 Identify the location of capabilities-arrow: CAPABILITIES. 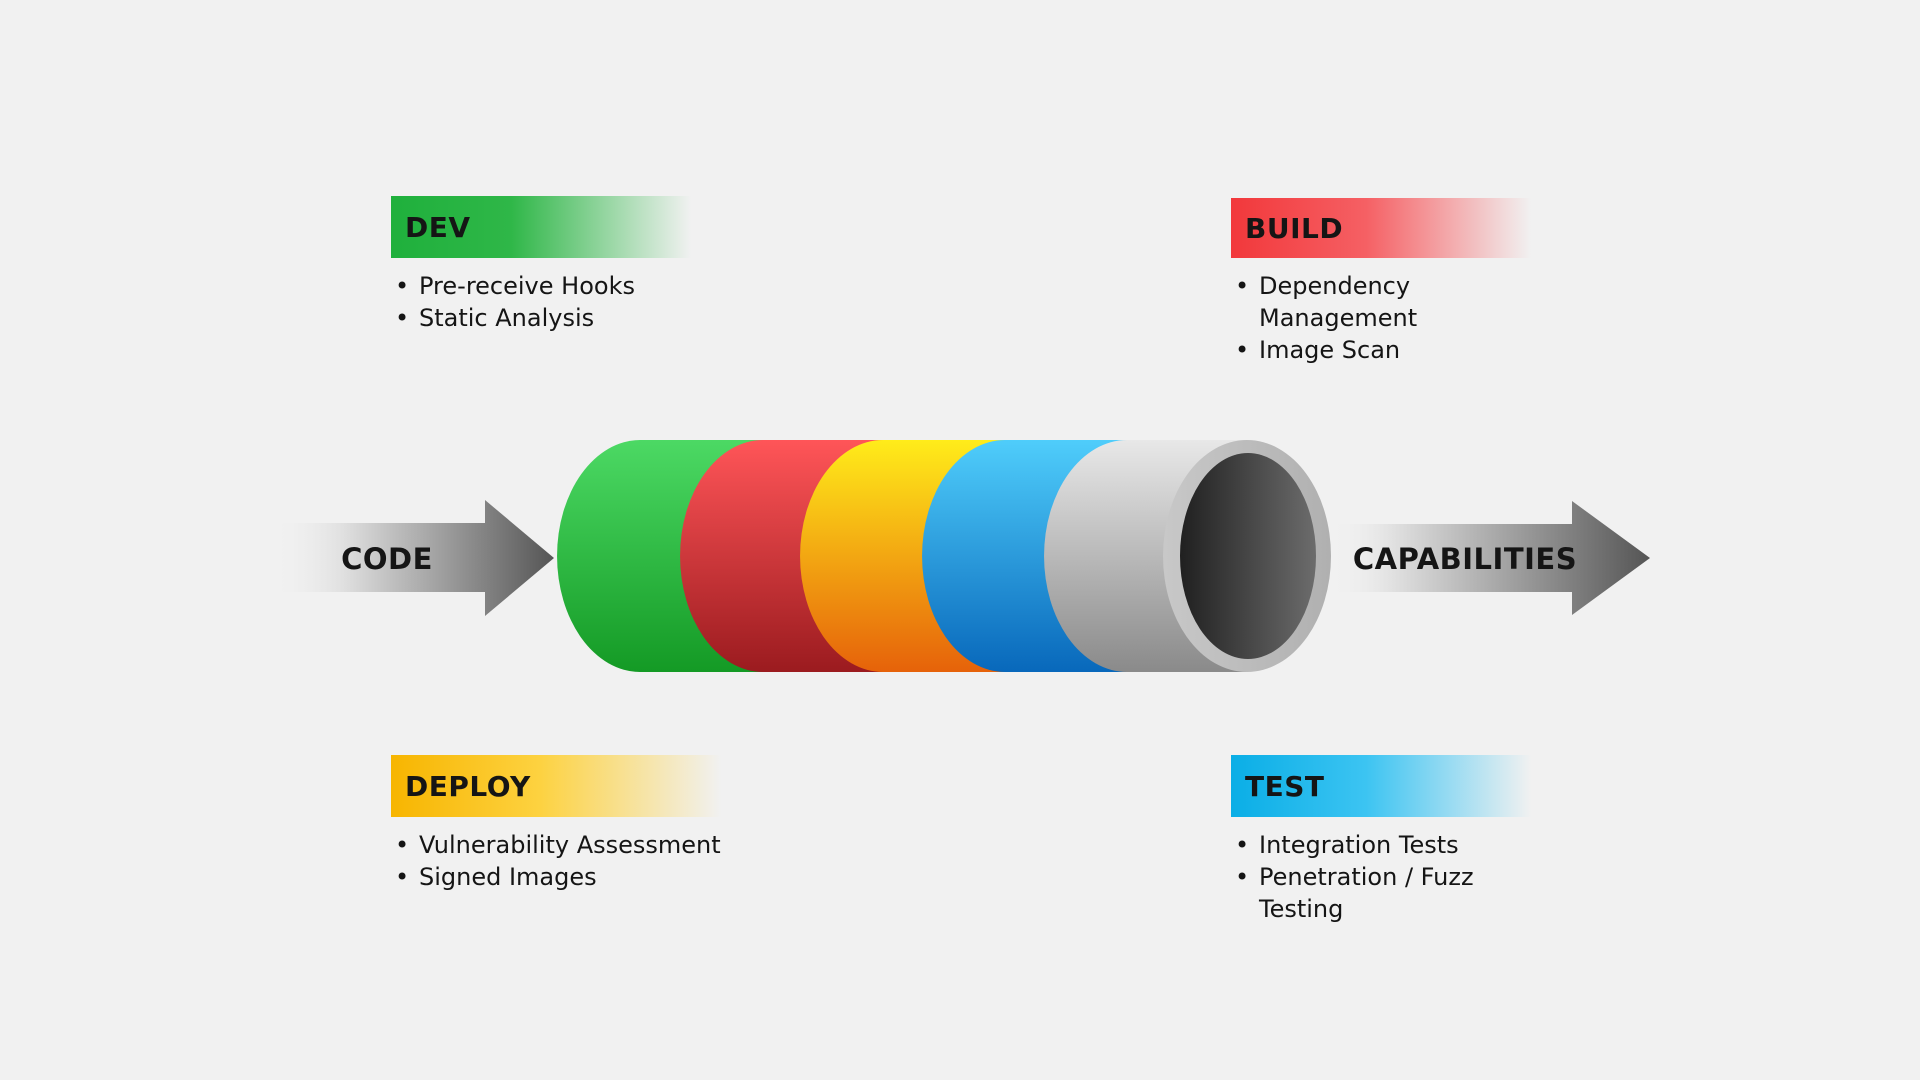
(1490, 558).